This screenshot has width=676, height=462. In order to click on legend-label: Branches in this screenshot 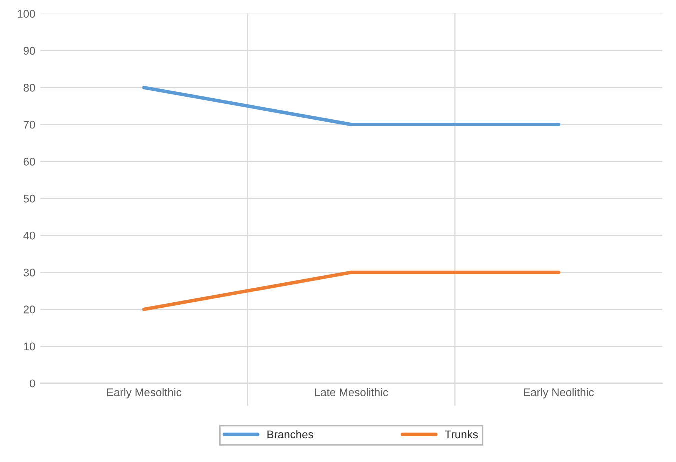, I will do `click(291, 434)`.